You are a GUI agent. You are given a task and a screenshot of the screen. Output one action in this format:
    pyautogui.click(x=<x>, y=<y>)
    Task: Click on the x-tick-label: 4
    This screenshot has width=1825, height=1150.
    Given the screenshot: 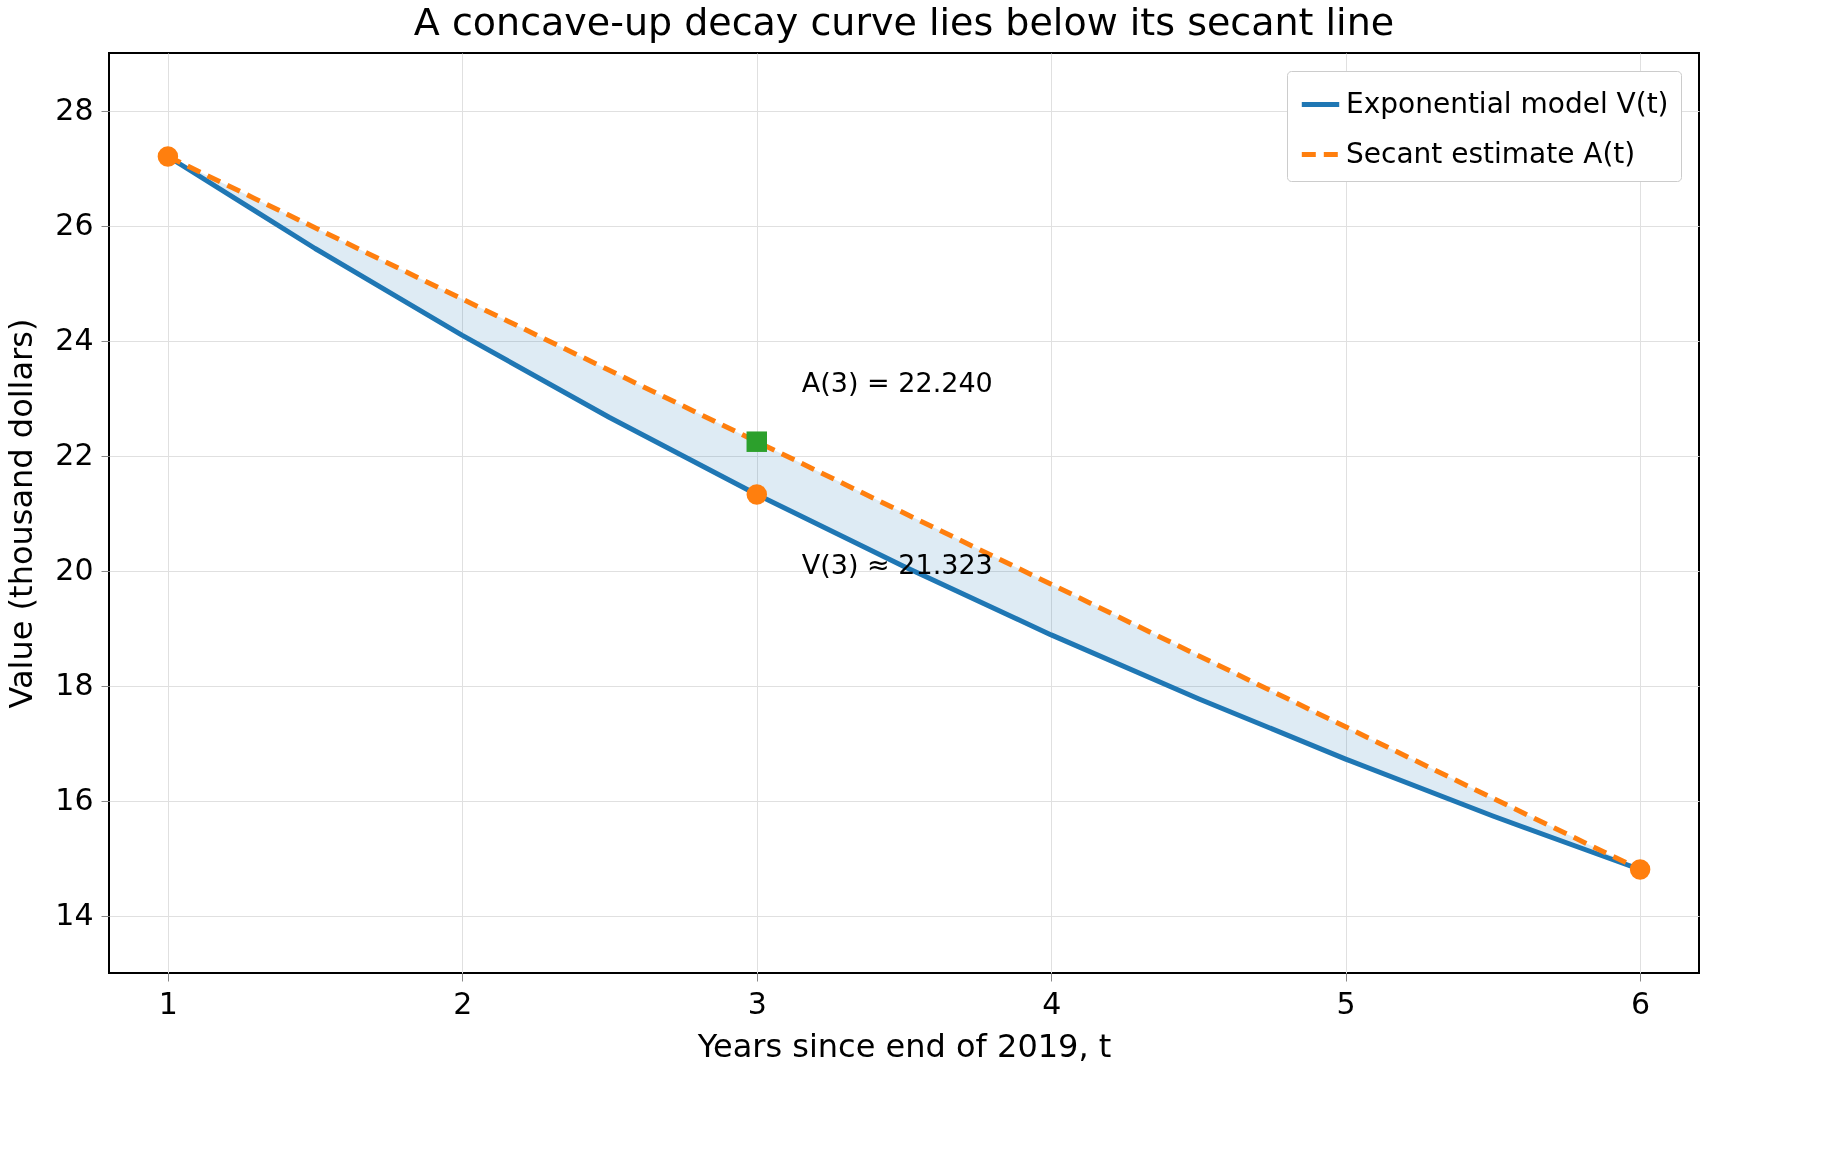 What is the action you would take?
    pyautogui.click(x=1052, y=1003)
    